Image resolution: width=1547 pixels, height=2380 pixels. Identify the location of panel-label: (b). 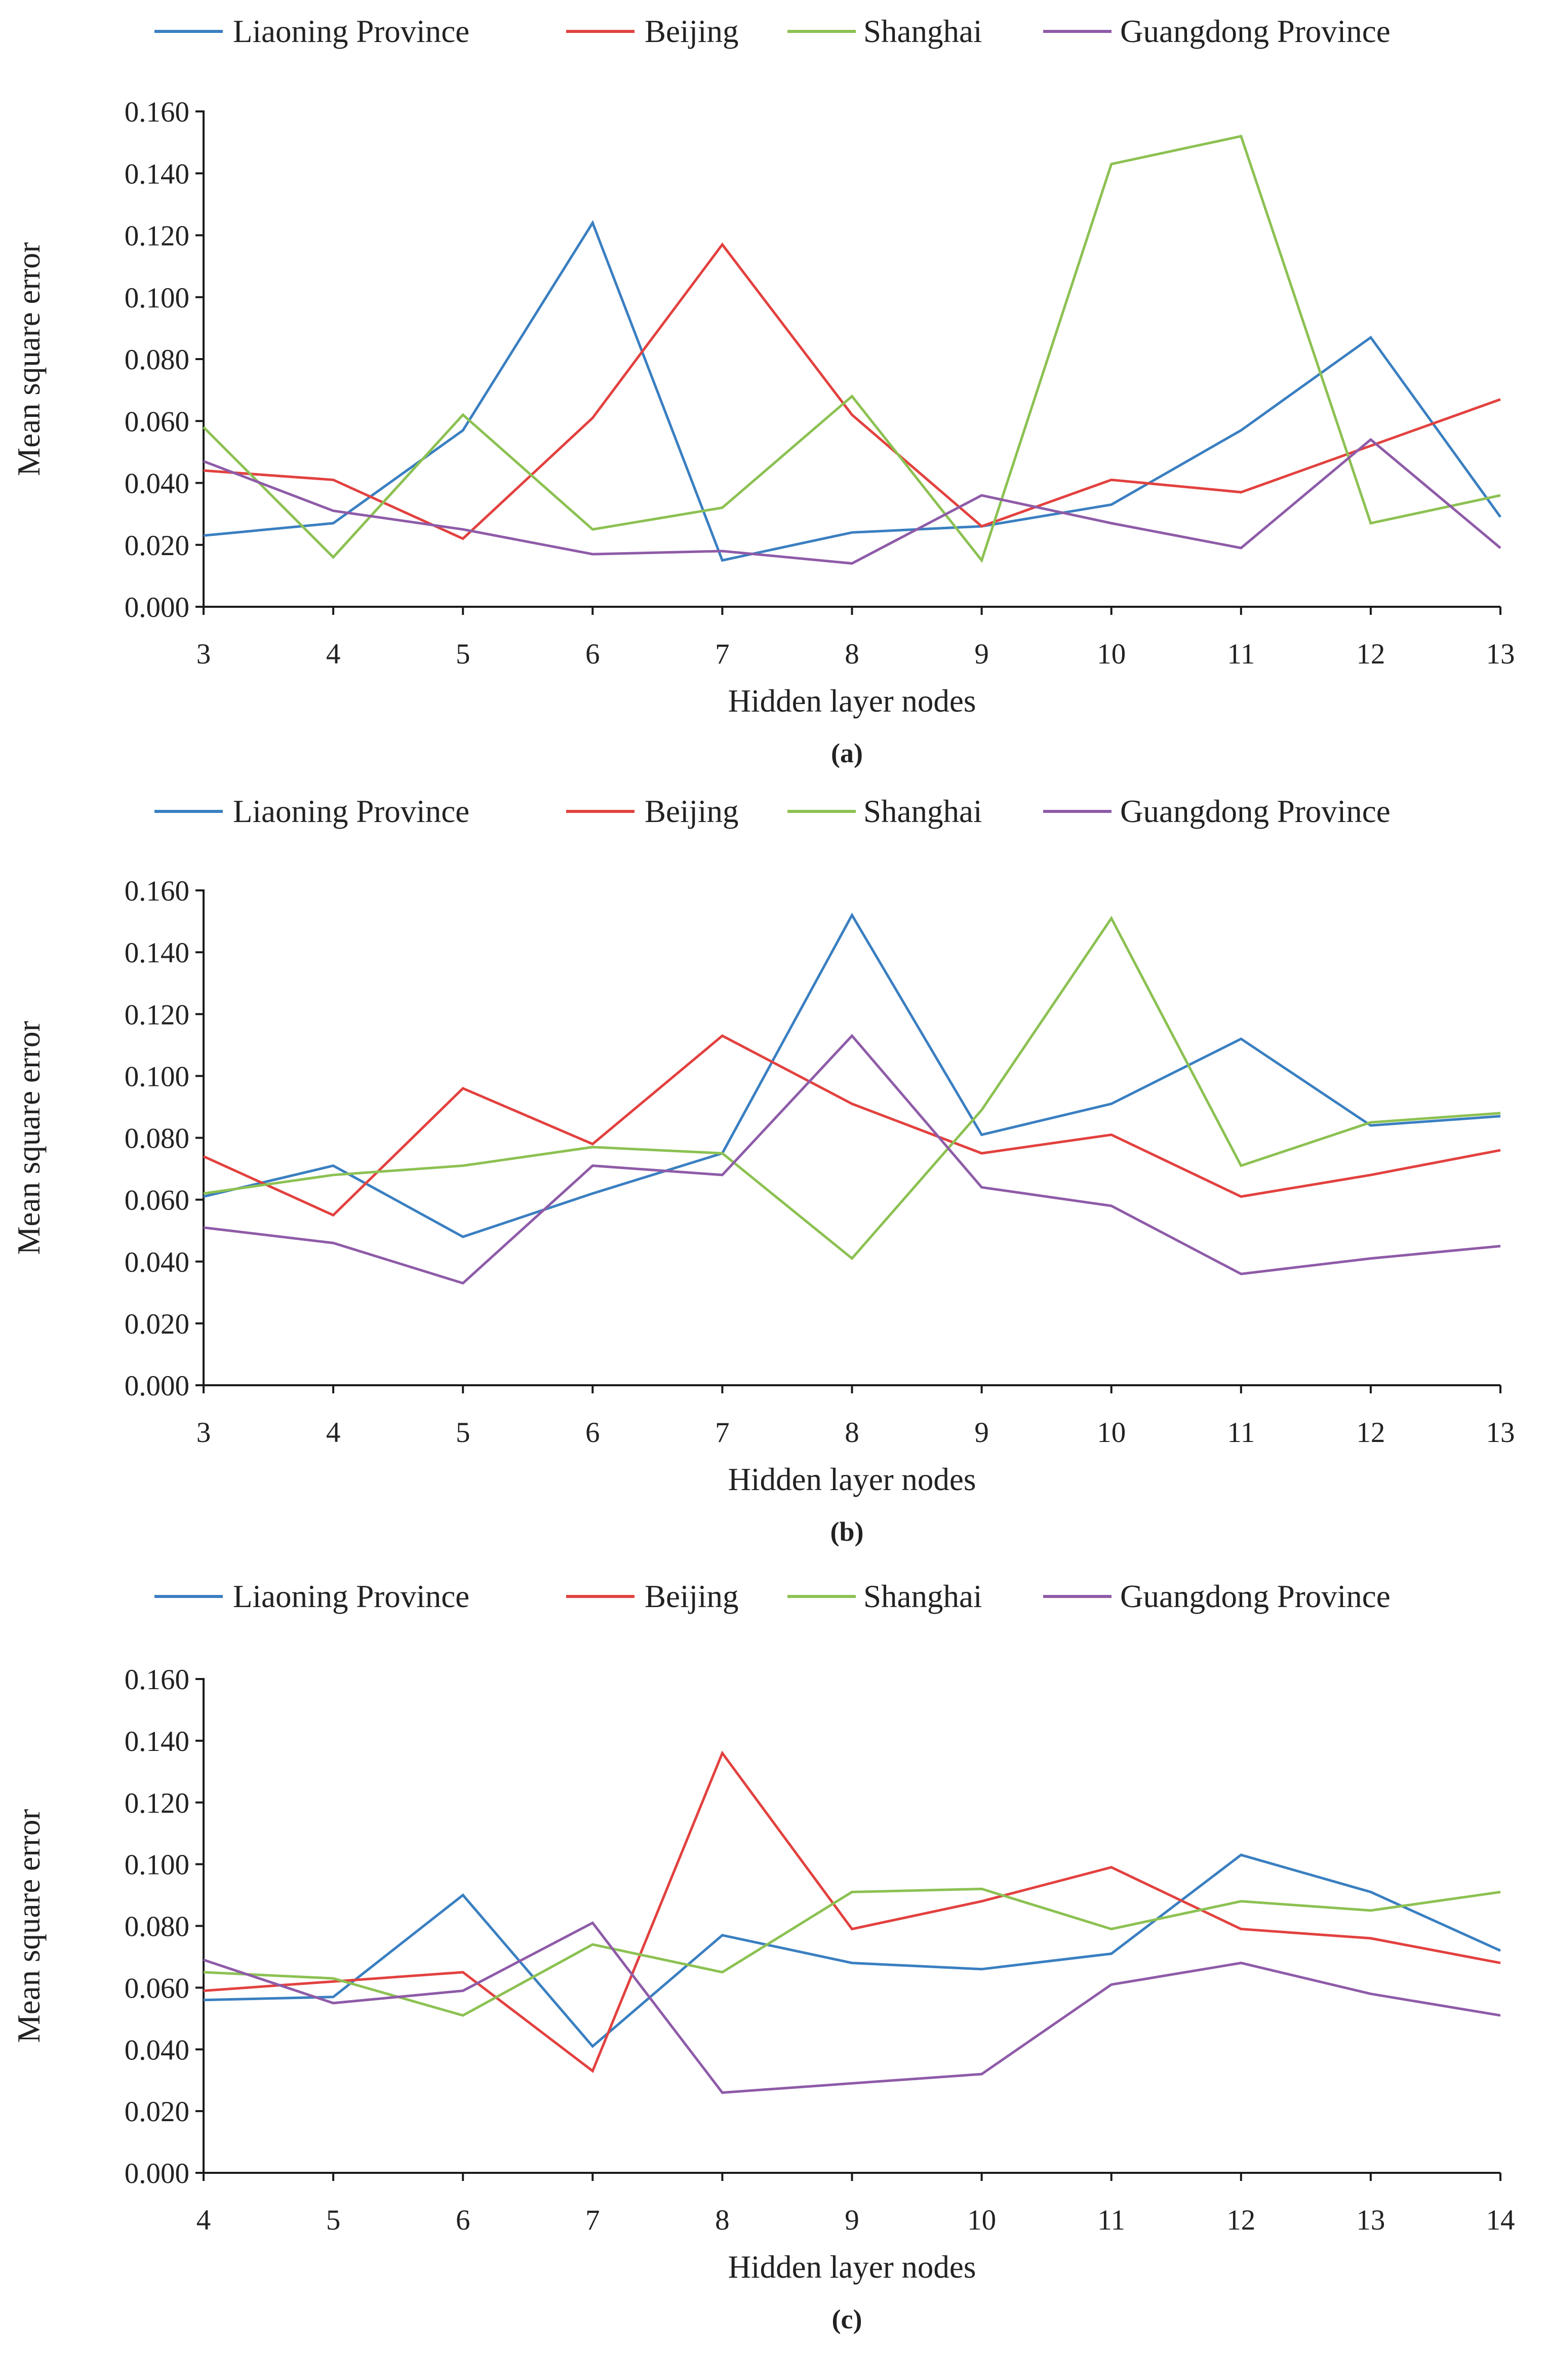
(847, 1531).